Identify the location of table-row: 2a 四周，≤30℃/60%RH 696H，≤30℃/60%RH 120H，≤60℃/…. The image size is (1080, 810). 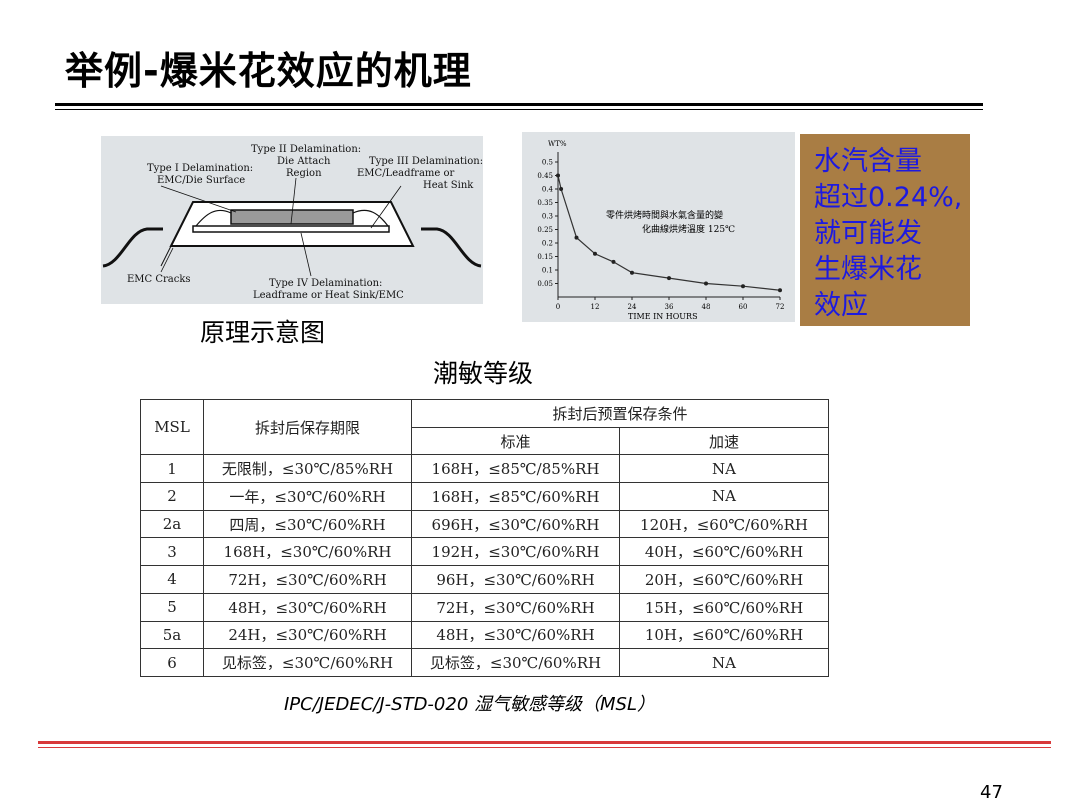
(484, 524).